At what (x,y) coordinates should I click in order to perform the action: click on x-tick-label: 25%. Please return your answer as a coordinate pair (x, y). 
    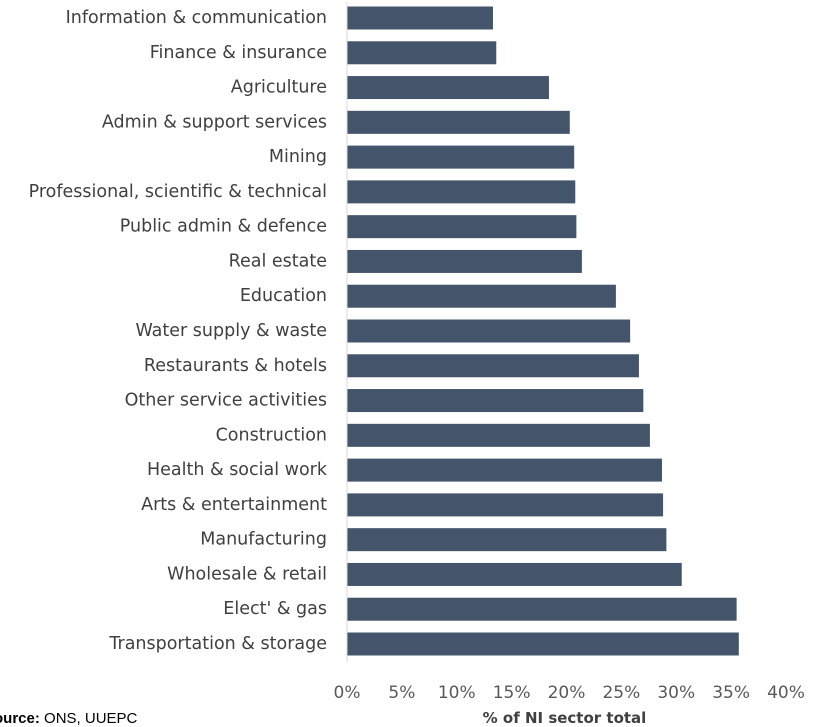
    Looking at the image, I should click on (621, 693).